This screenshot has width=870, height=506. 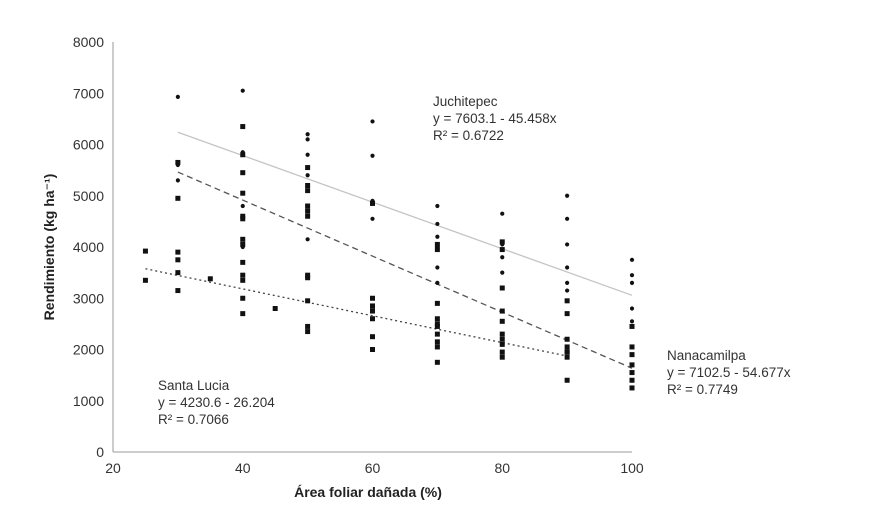 I want to click on x-tick-label: 40, so click(x=243, y=468).